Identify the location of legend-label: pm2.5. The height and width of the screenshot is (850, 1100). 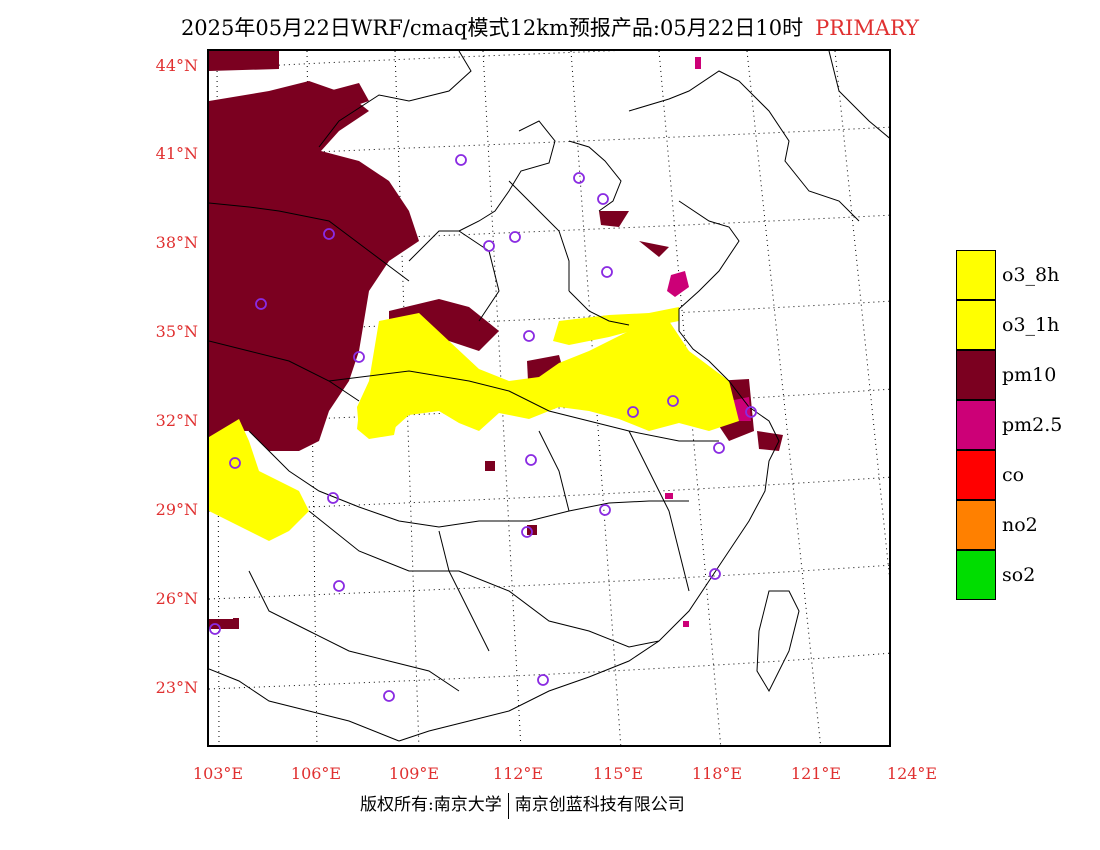
(1032, 425).